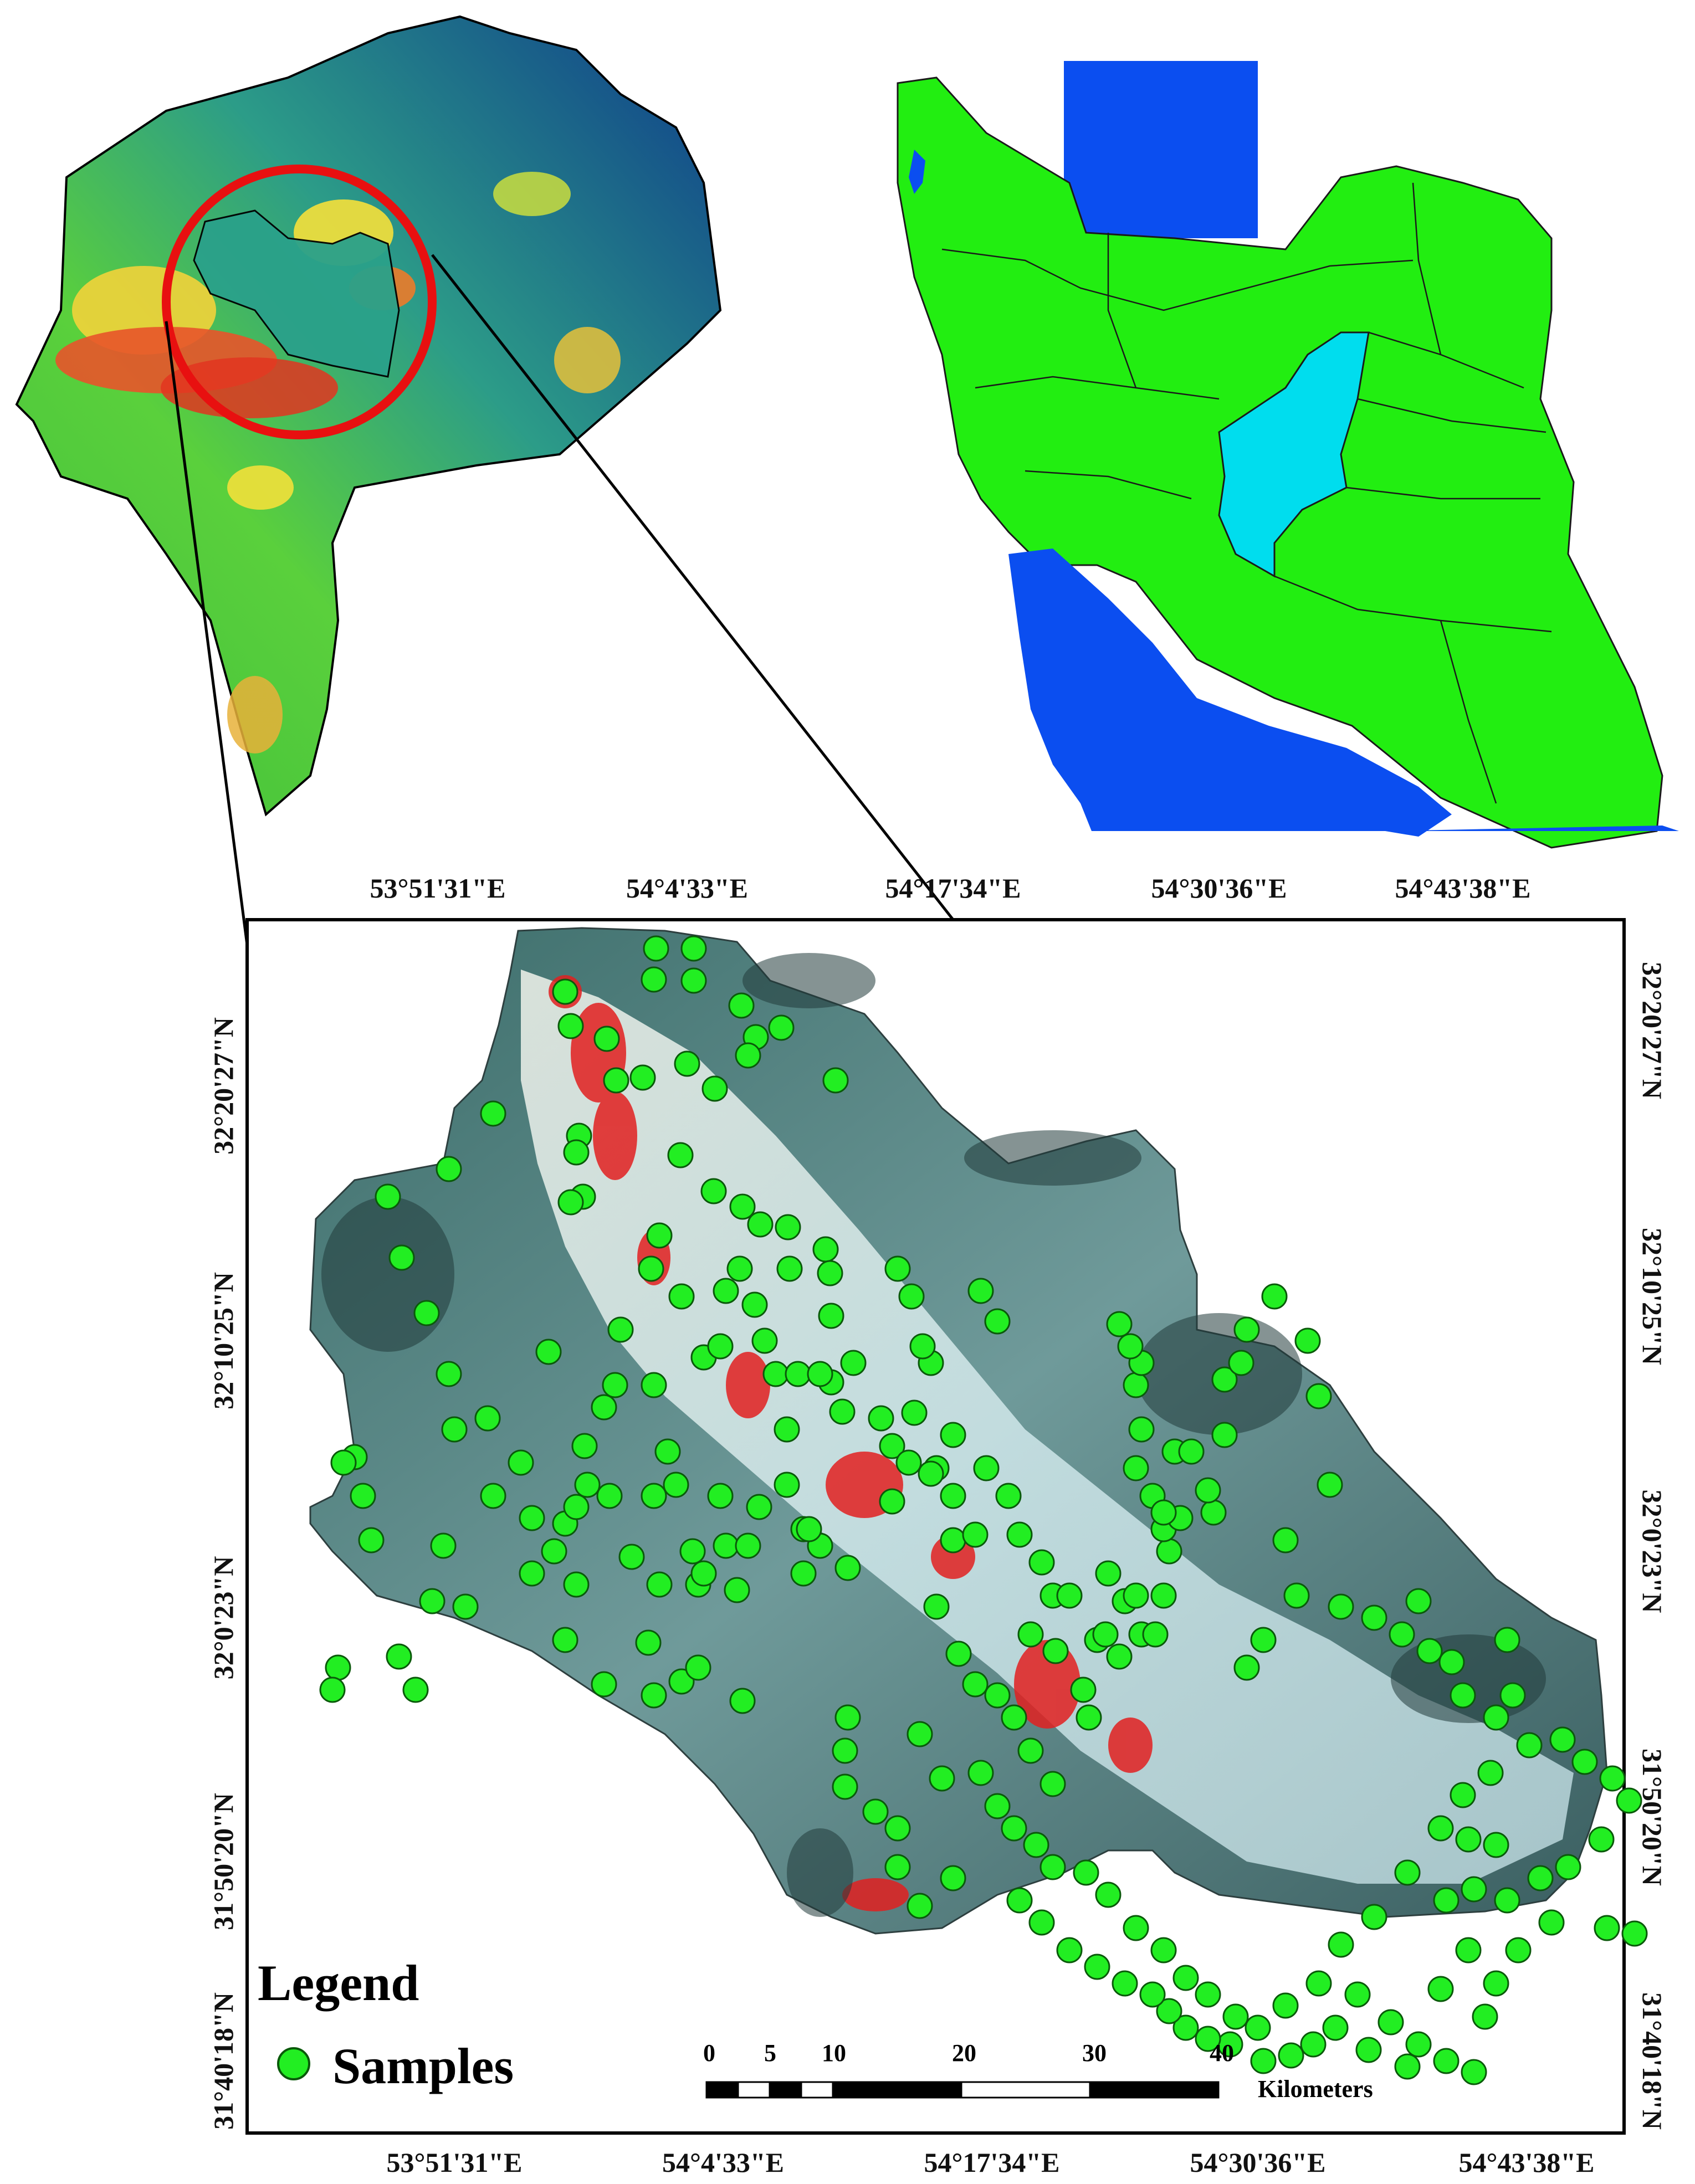  I want to click on lat-label-left: 31°50'20"N, so click(223, 1861).